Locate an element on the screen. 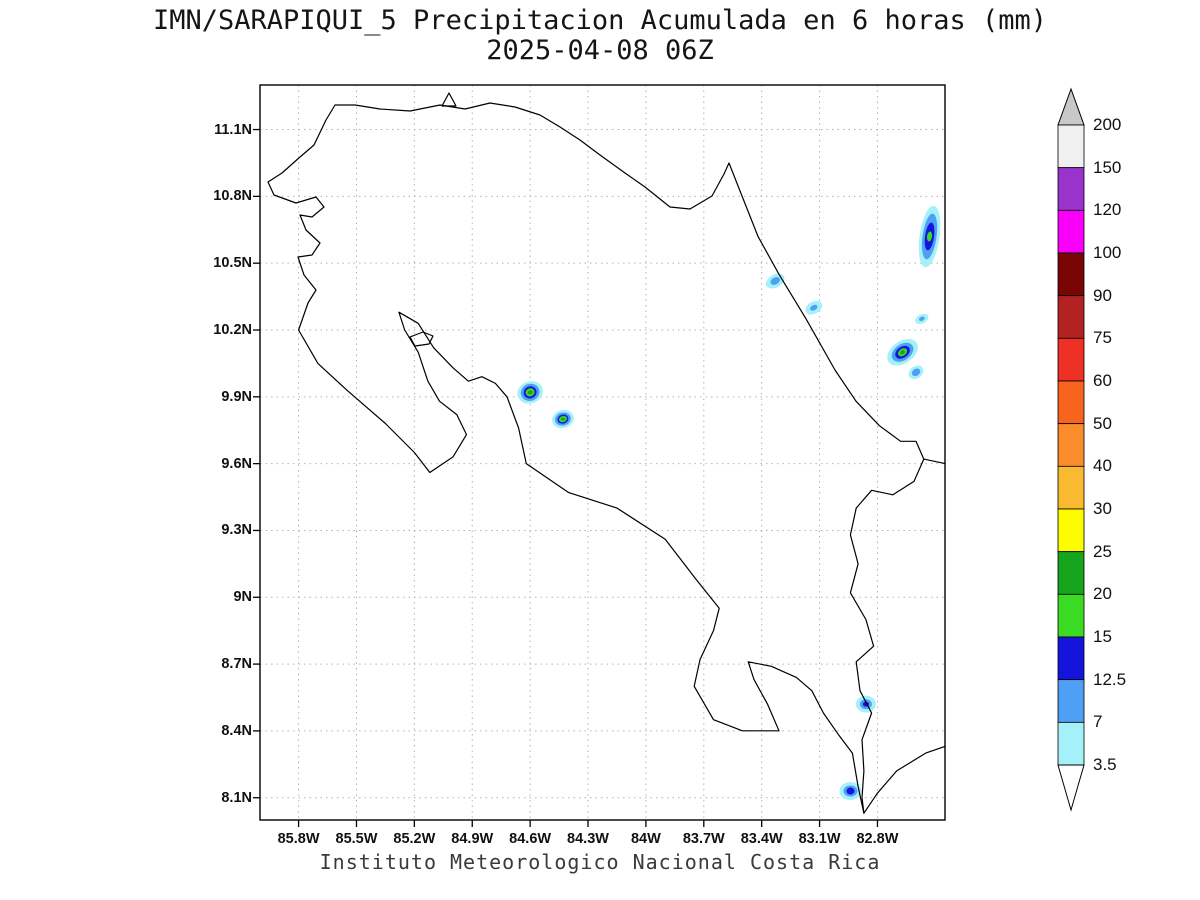 The height and width of the screenshot is (900, 1200). chart-subtitle-date: 2025-04-08 06Z is located at coordinates (600, 50).